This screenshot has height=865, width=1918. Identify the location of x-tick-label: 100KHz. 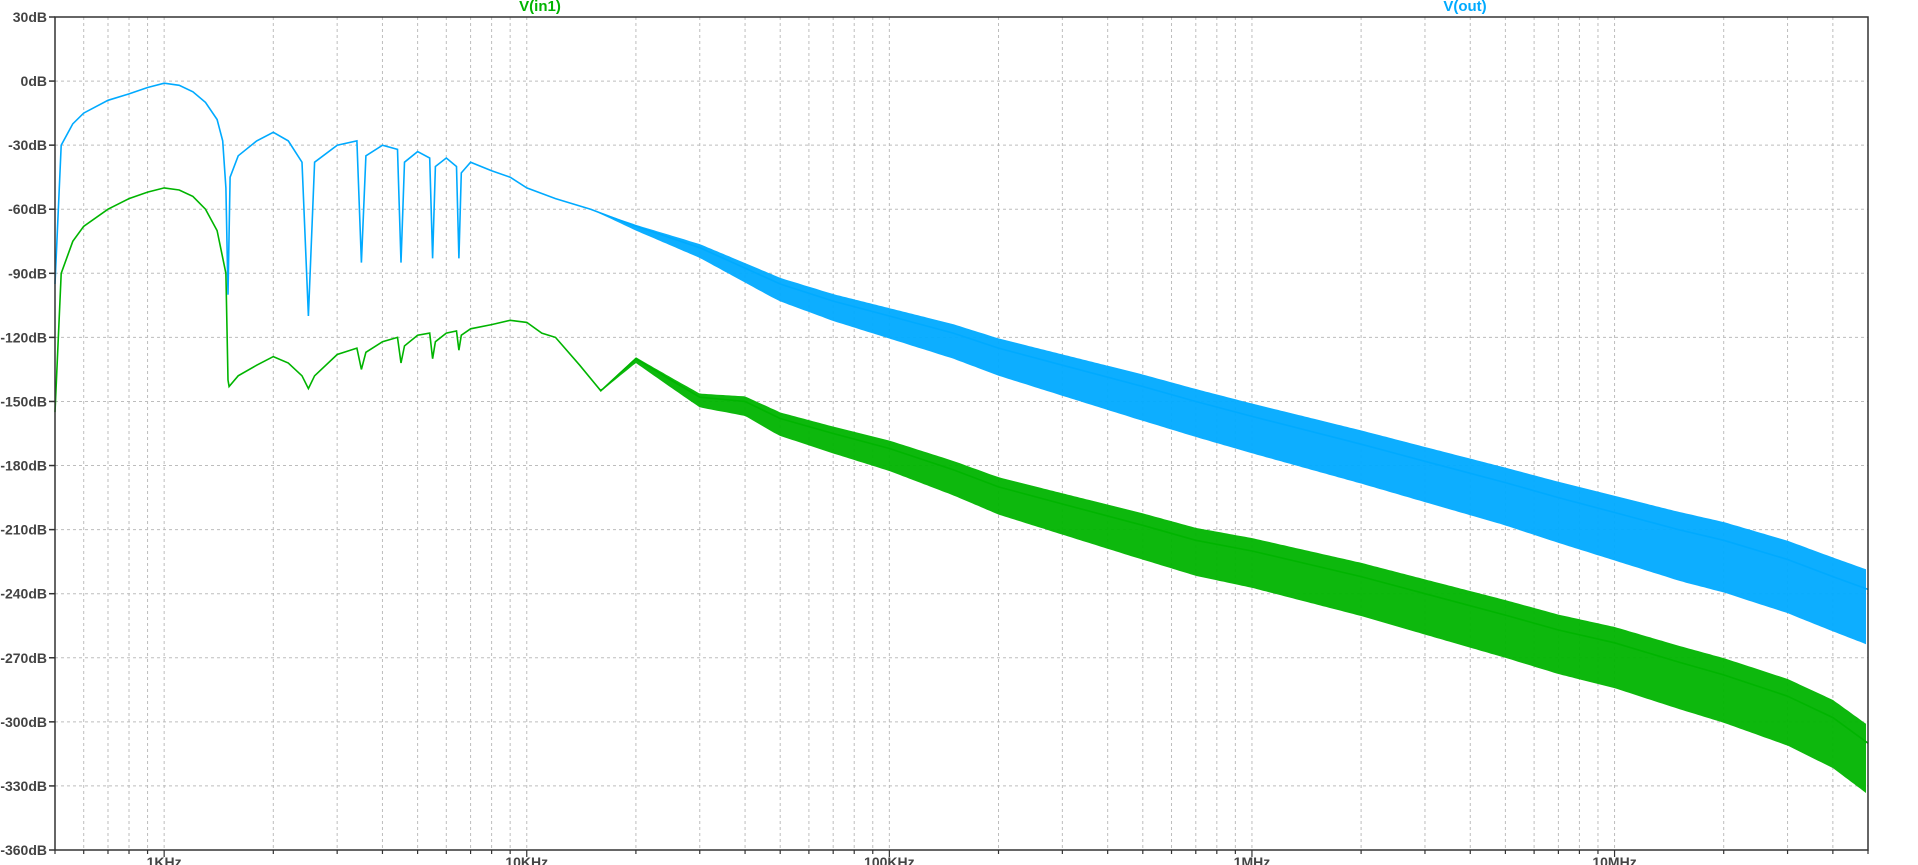
(889, 859).